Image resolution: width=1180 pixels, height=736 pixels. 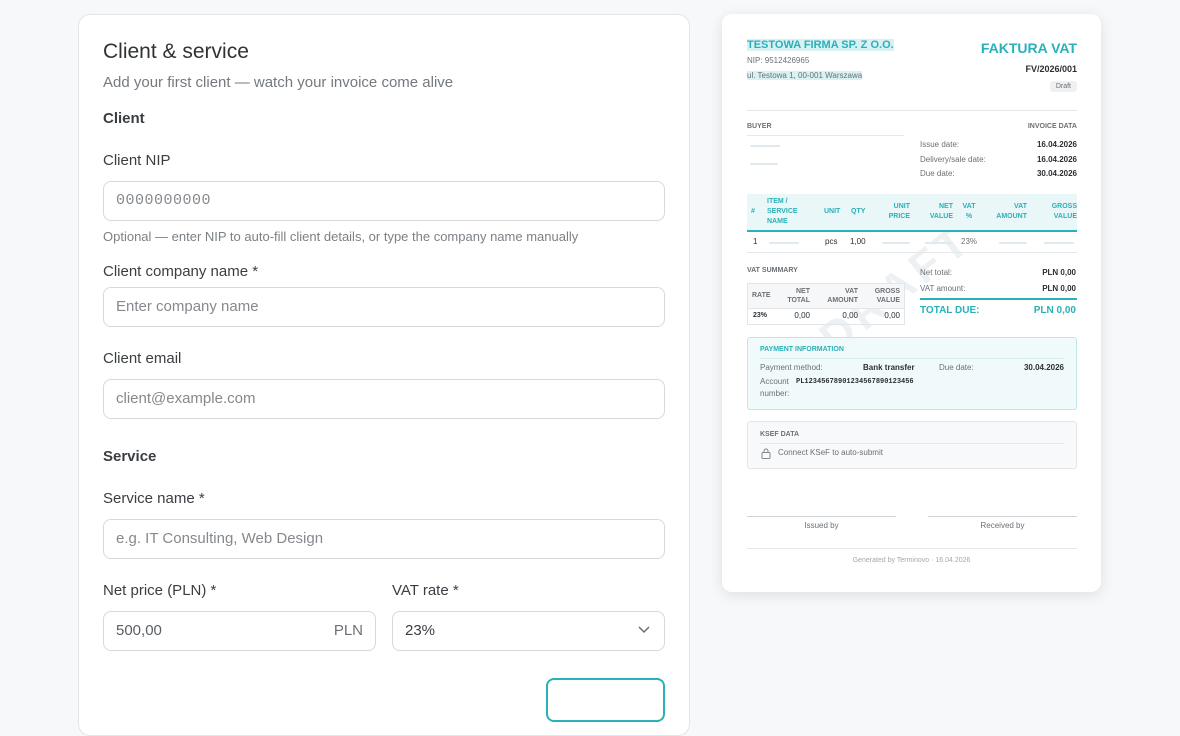 What do you see at coordinates (186, 398) in the screenshot?
I see `placeholder: client@example.com` at bounding box center [186, 398].